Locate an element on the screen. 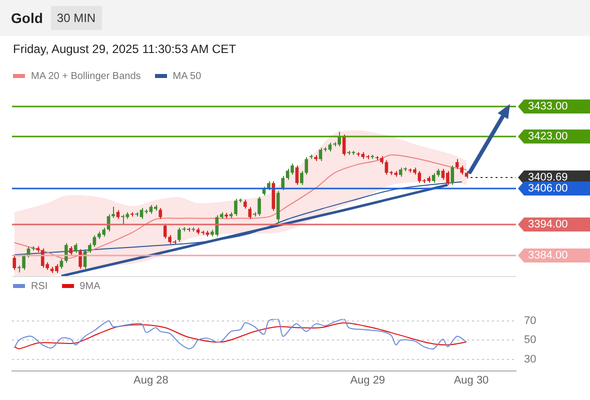 Image resolution: width=590 pixels, height=400 pixels. x-tick-label: Aug 30 is located at coordinates (471, 380).